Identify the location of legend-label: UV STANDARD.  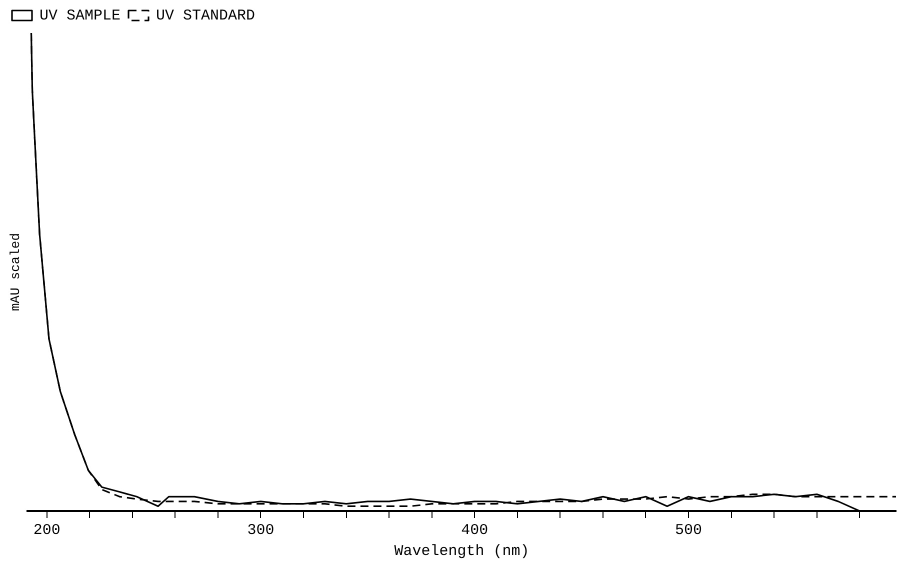
(206, 15).